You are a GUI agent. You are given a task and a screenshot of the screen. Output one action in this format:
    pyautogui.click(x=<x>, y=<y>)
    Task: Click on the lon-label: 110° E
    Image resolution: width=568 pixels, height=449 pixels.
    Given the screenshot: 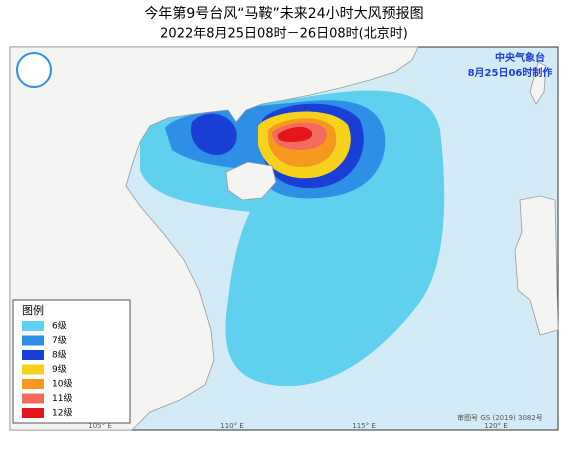 What is the action you would take?
    pyautogui.click(x=232, y=426)
    